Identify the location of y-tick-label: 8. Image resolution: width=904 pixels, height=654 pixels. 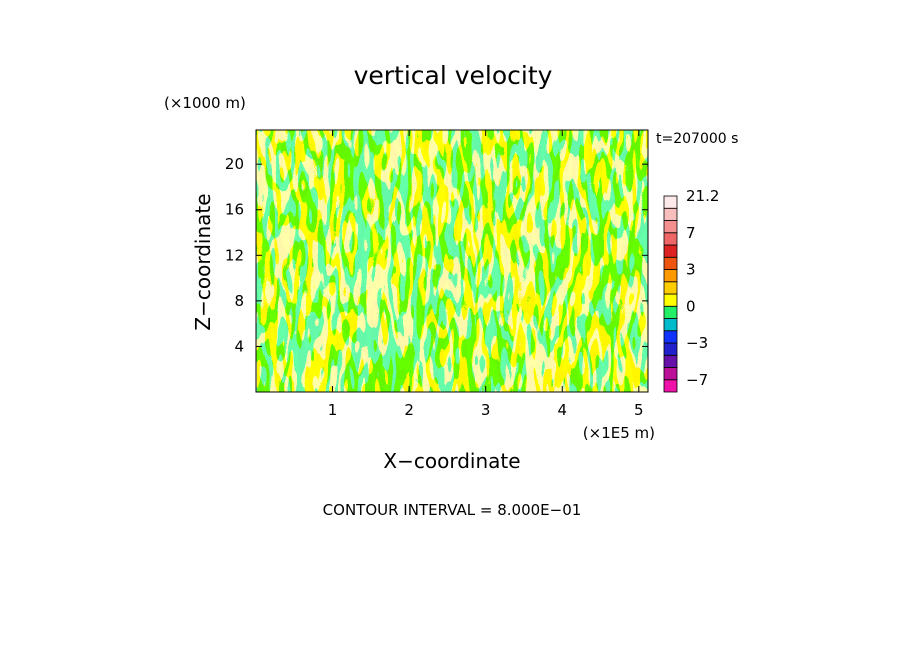
(239, 301).